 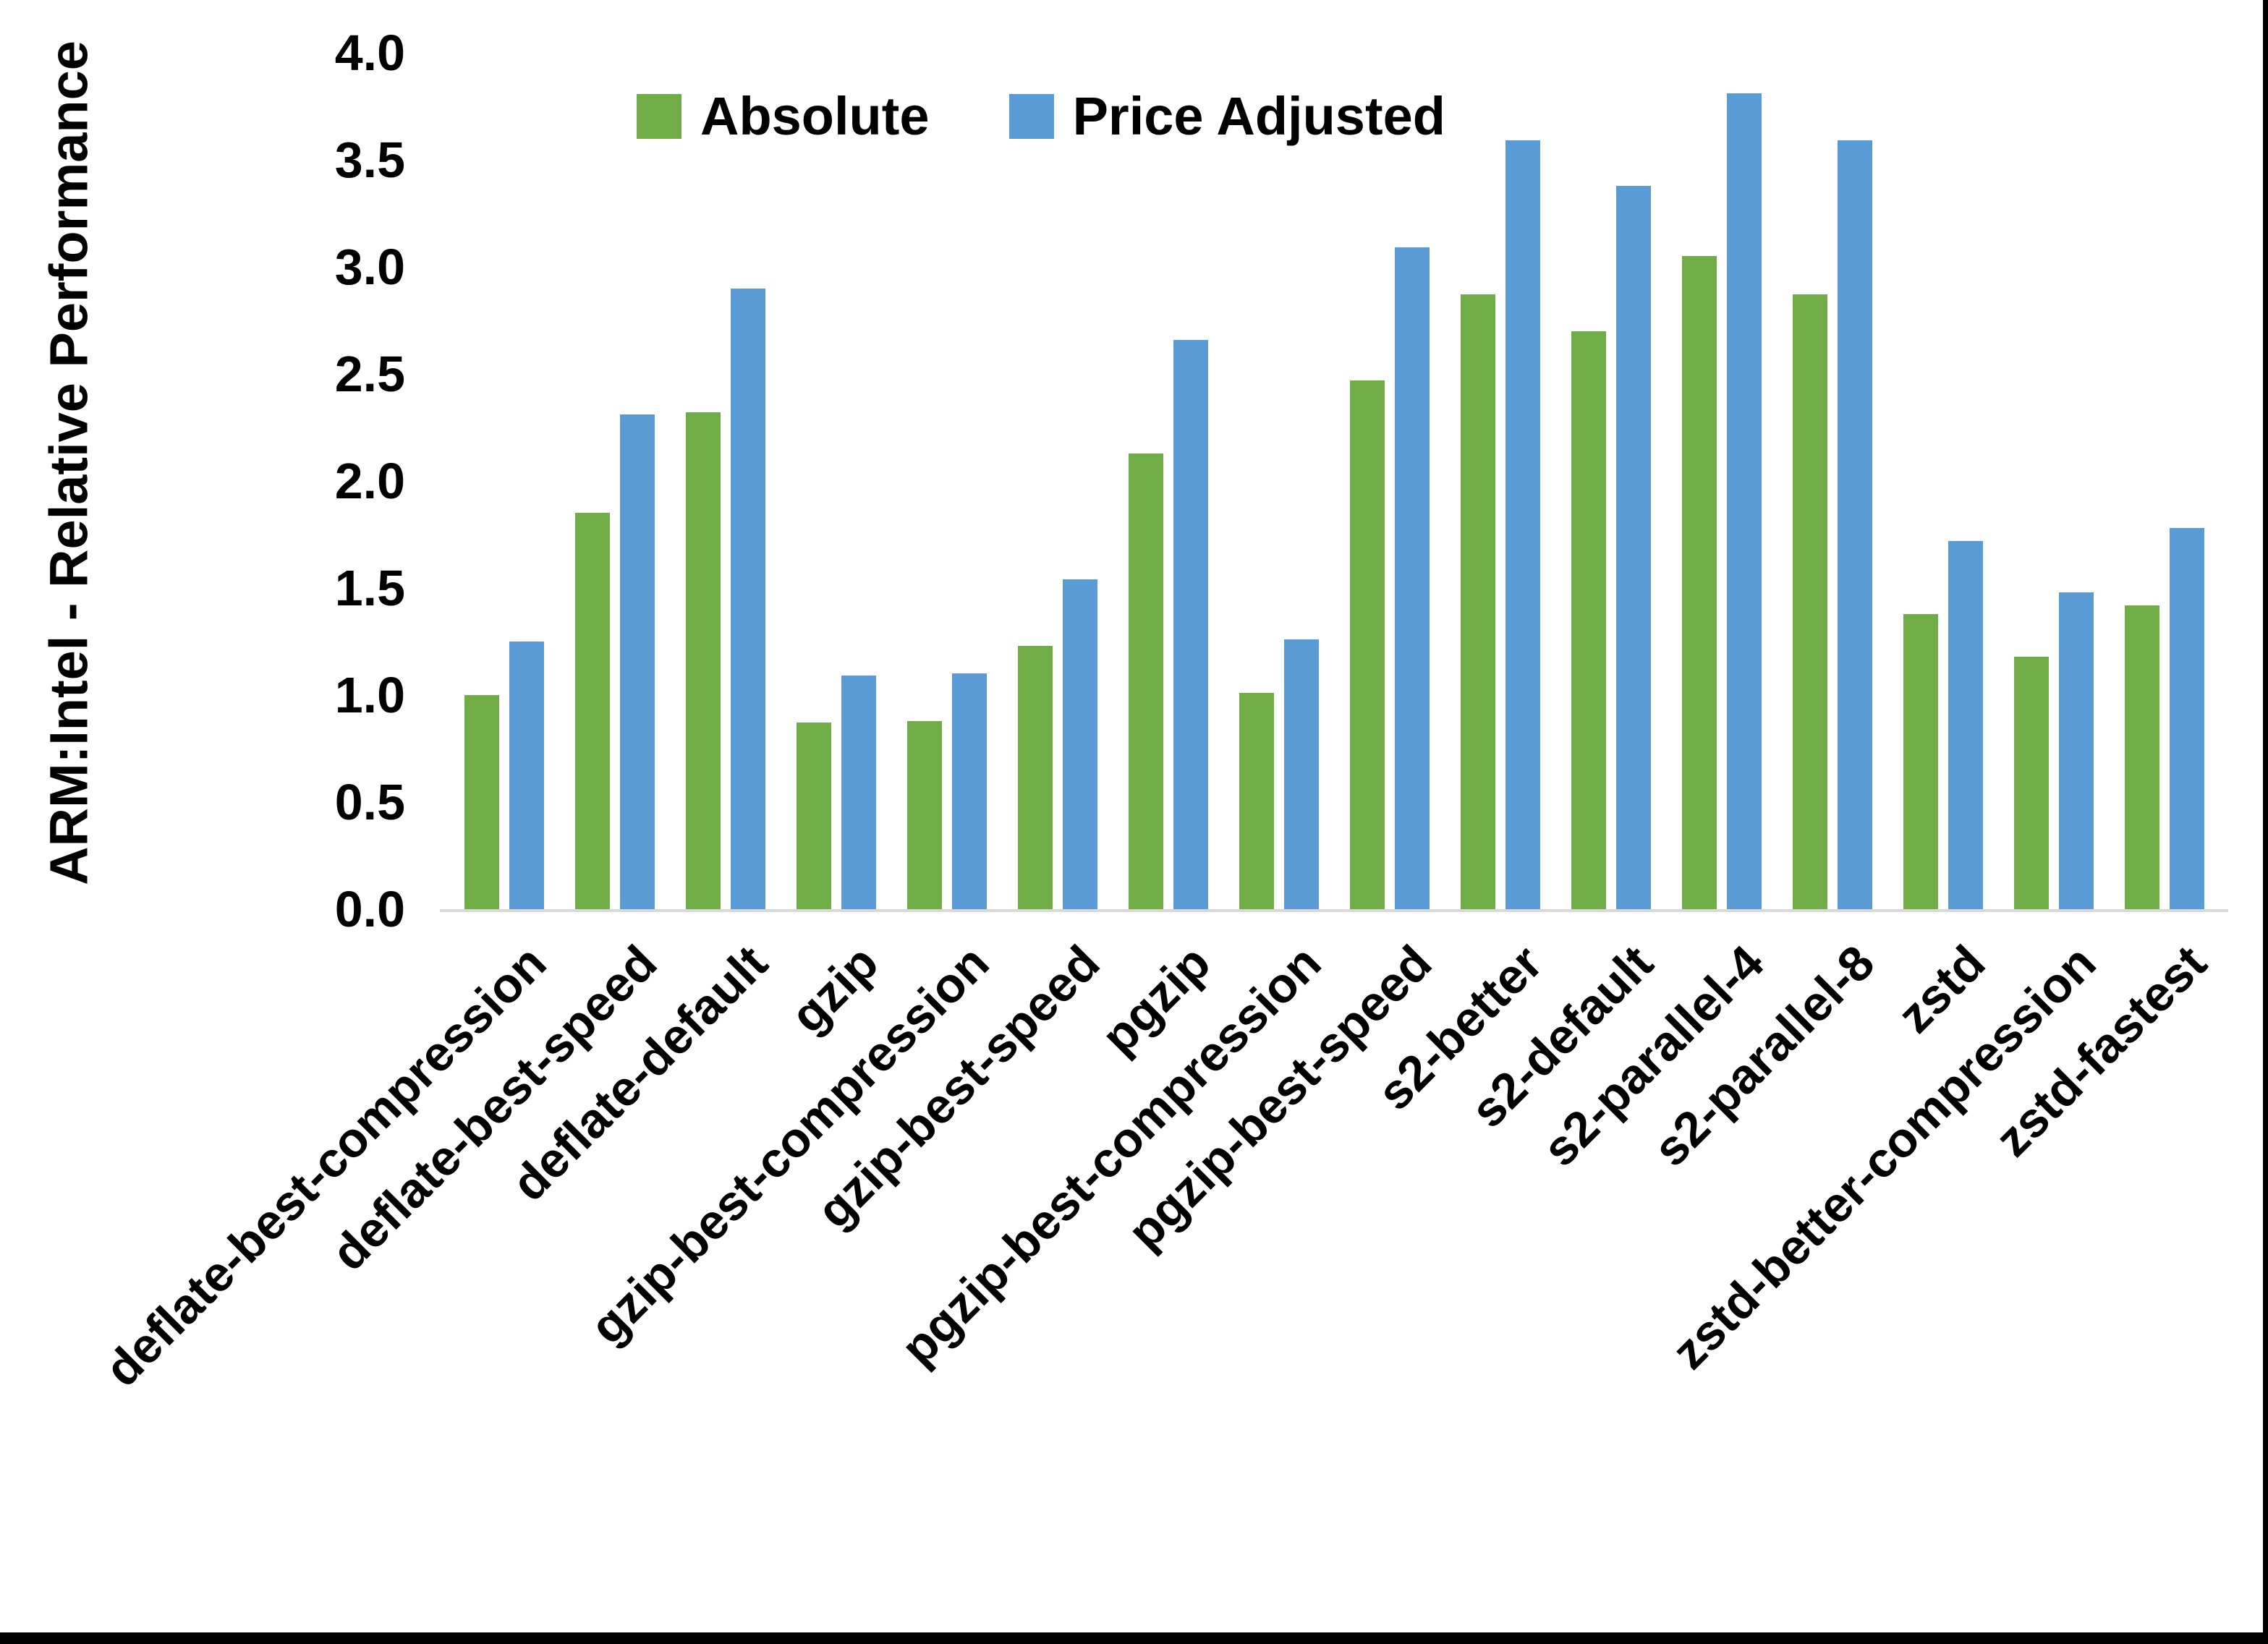 I want to click on bar-group-gzip, so click(x=836, y=481).